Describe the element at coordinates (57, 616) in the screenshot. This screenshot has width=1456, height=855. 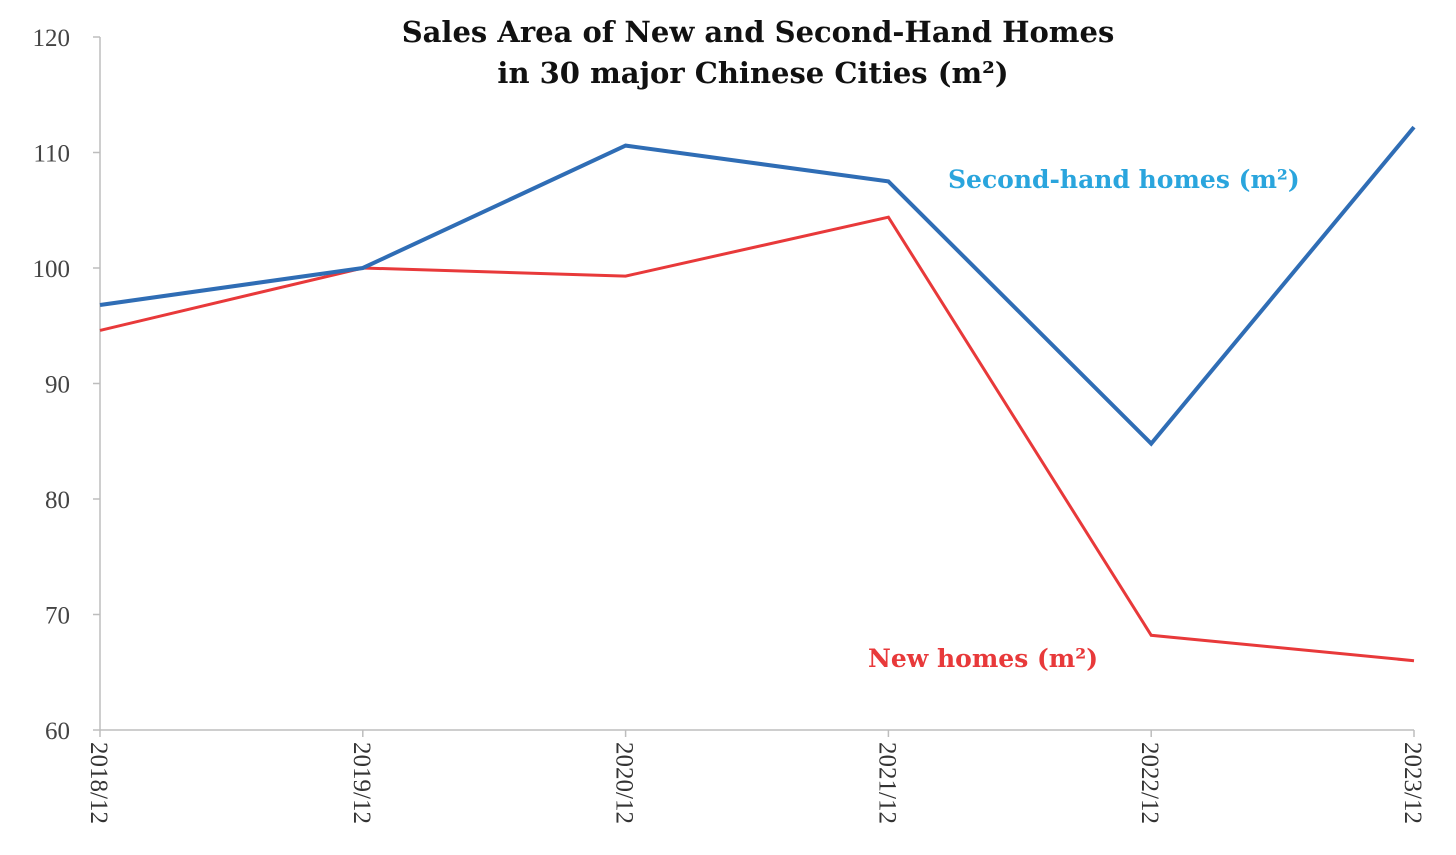
I see `y-tick-label: 70` at that location.